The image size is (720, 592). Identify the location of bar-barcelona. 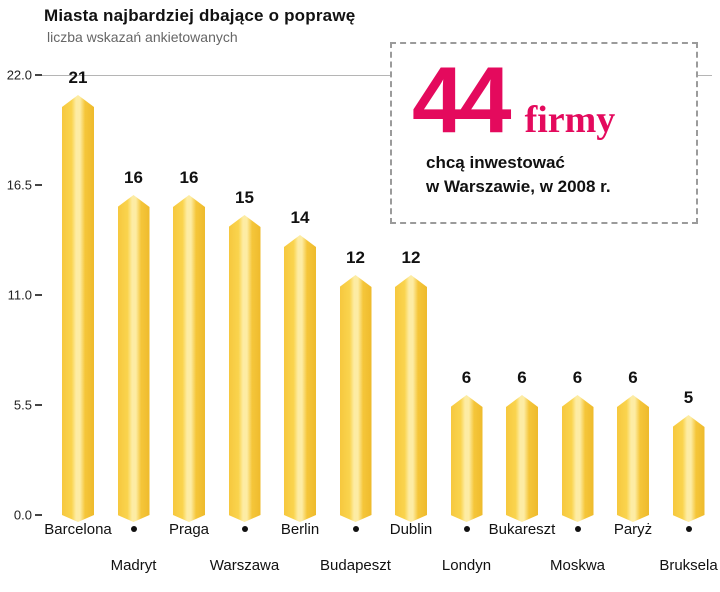
(78, 308).